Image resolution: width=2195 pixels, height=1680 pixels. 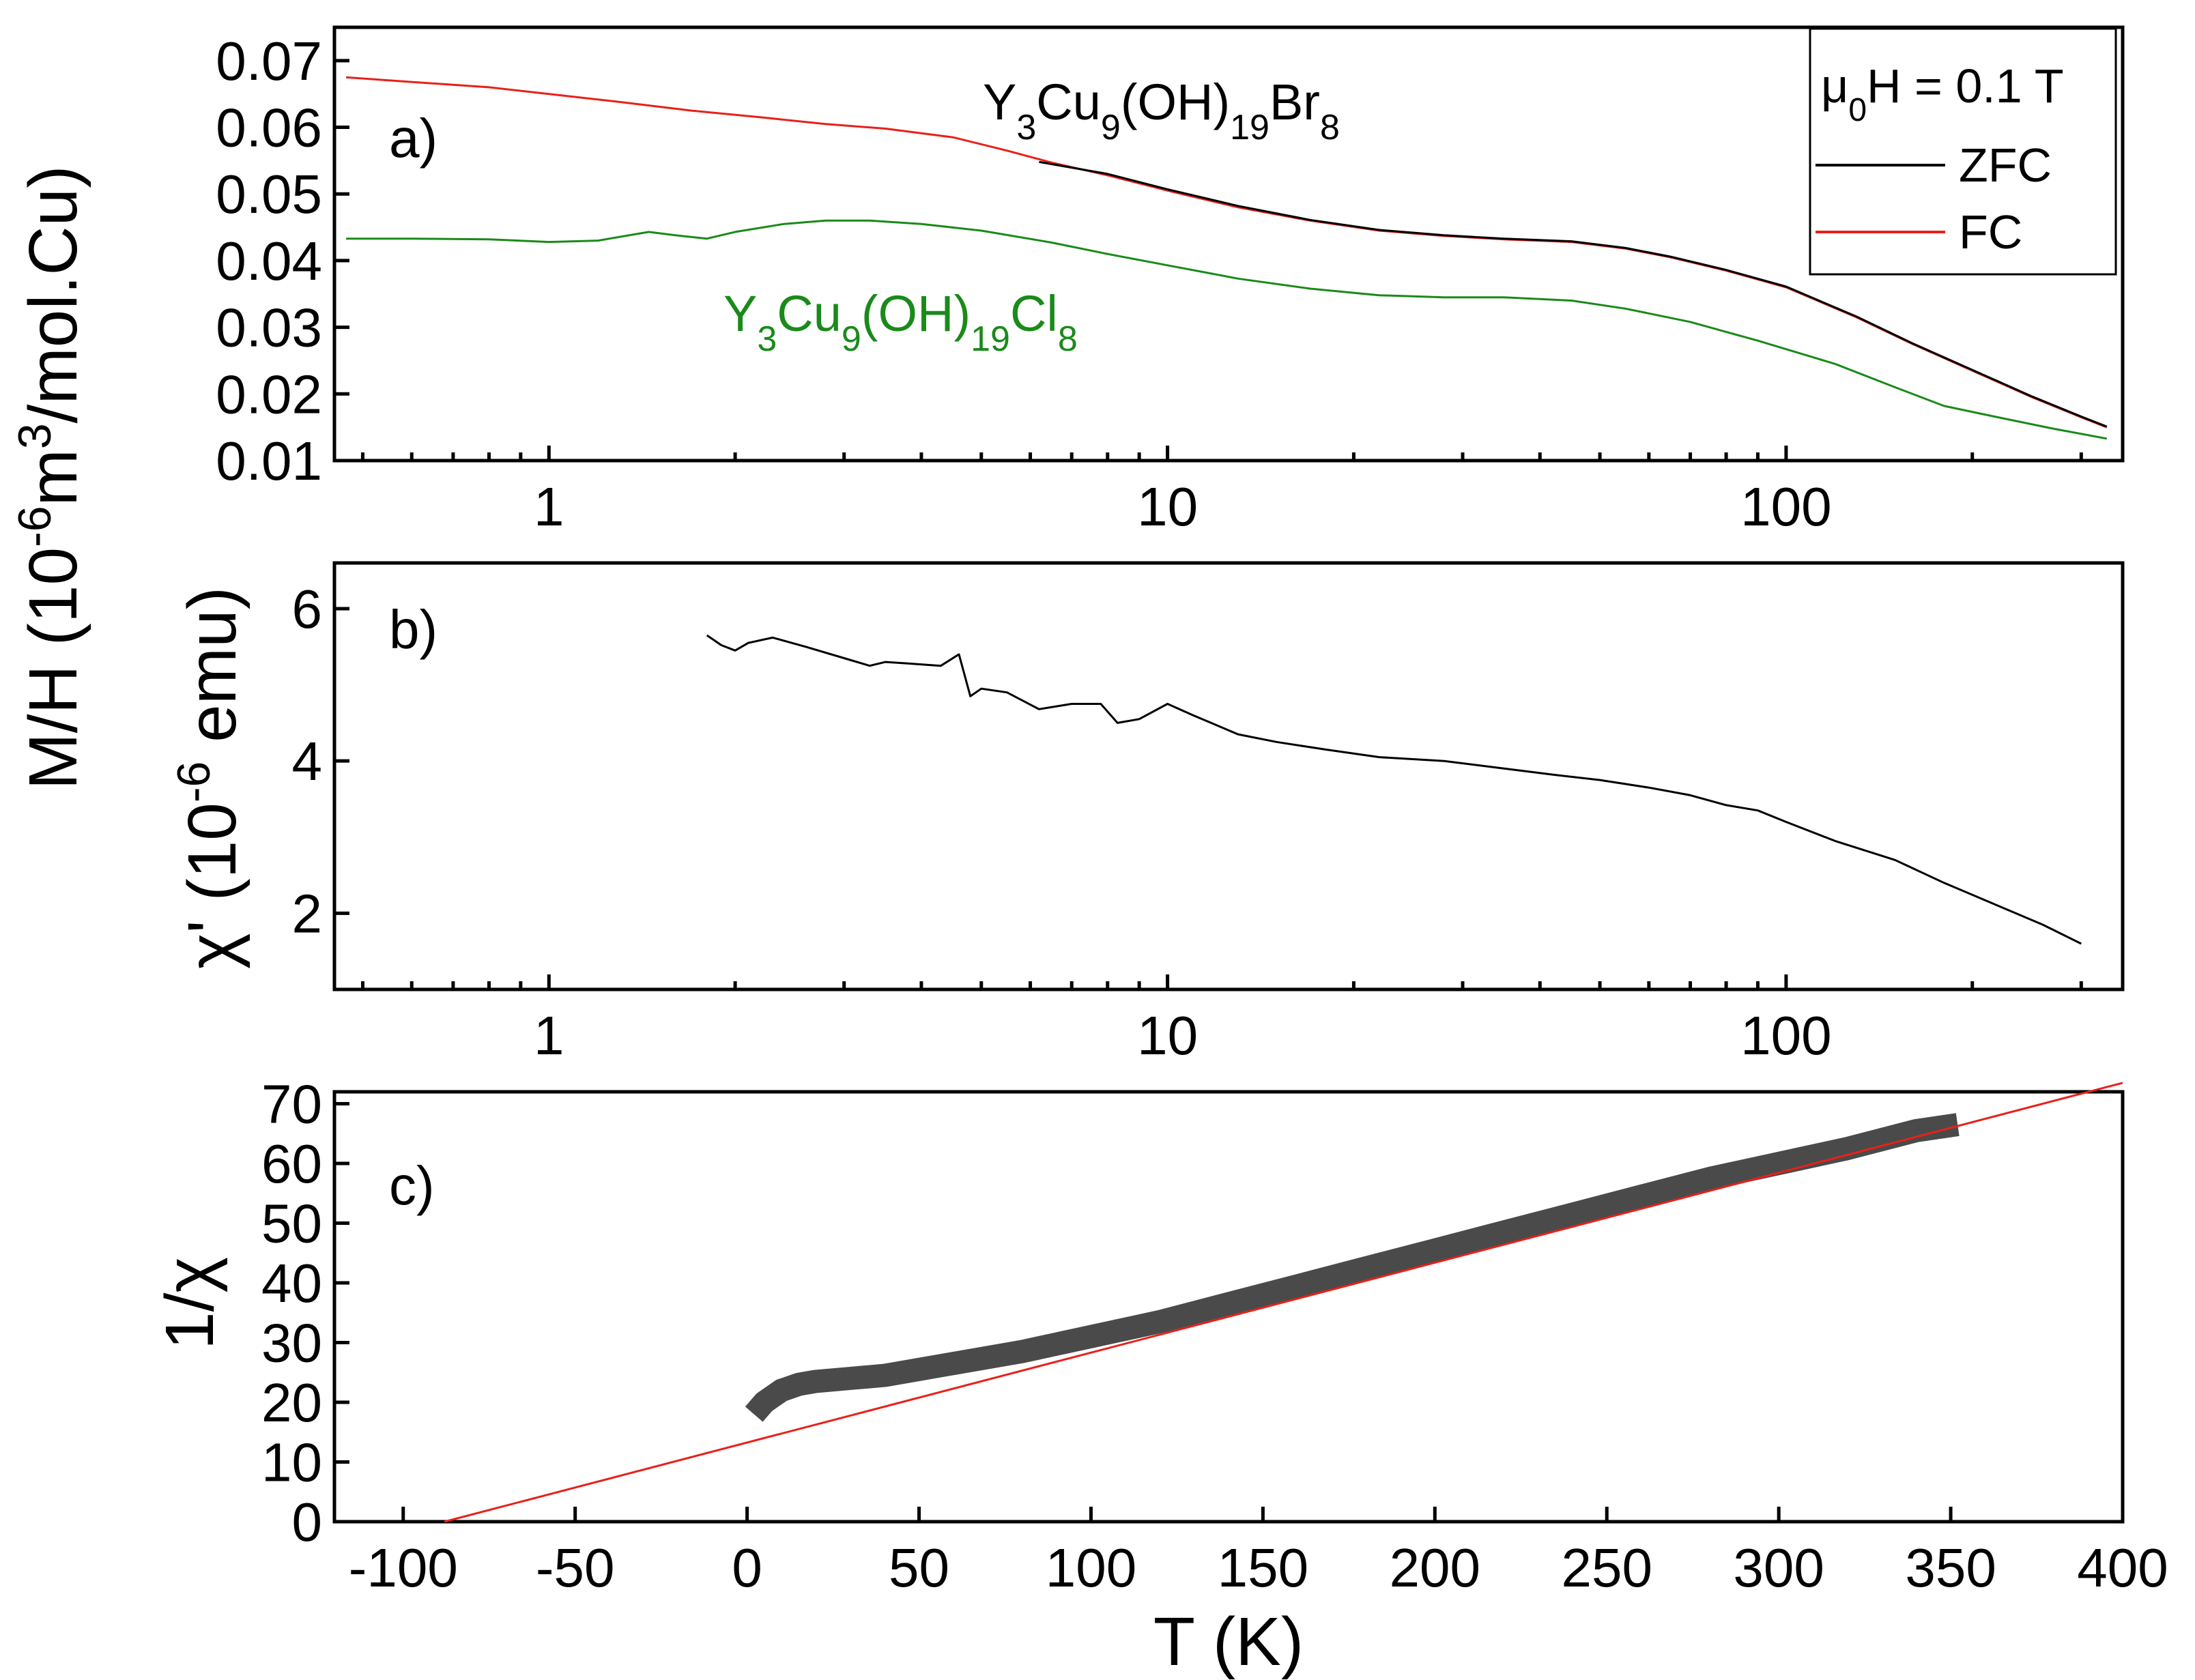 What do you see at coordinates (291, 1163) in the screenshot?
I see `y-tick-label: 60` at bounding box center [291, 1163].